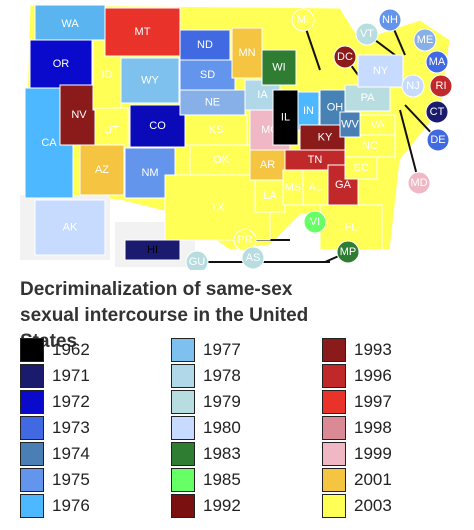 Image resolution: width=474 pixels, height=530 pixels. What do you see at coordinates (152, 250) in the screenshot?
I see `state-label: HI` at bounding box center [152, 250].